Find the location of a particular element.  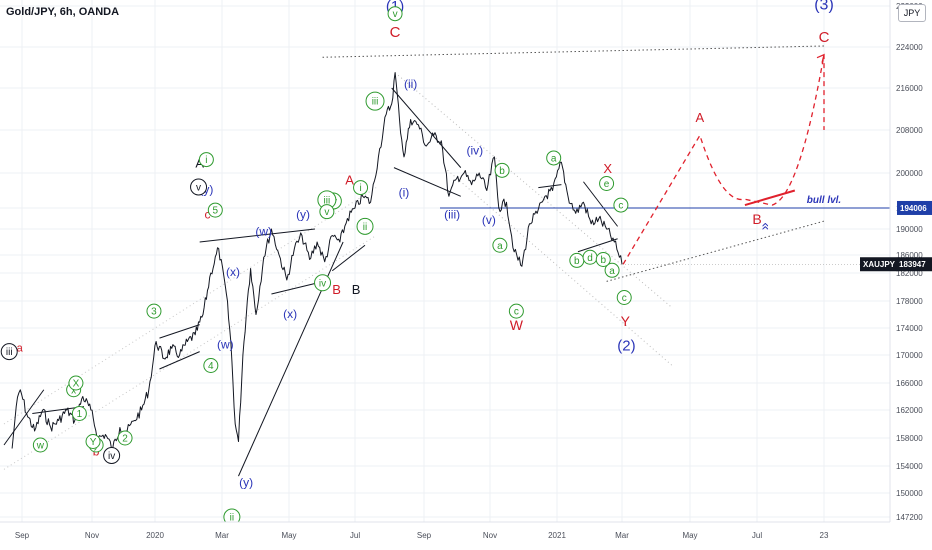

green-wave-c-15: c is located at coordinates (624, 298).